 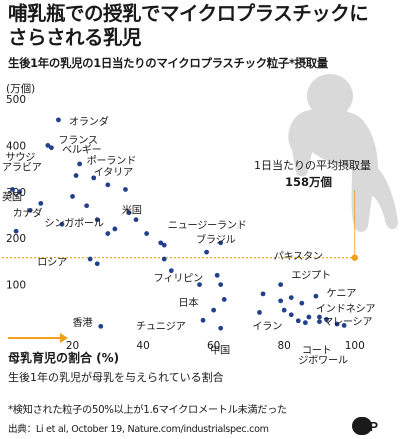 I want to click on footnote: *検知された粒子の50%以上が1.6マイクロメートル未満だった, so click(x=147, y=410).